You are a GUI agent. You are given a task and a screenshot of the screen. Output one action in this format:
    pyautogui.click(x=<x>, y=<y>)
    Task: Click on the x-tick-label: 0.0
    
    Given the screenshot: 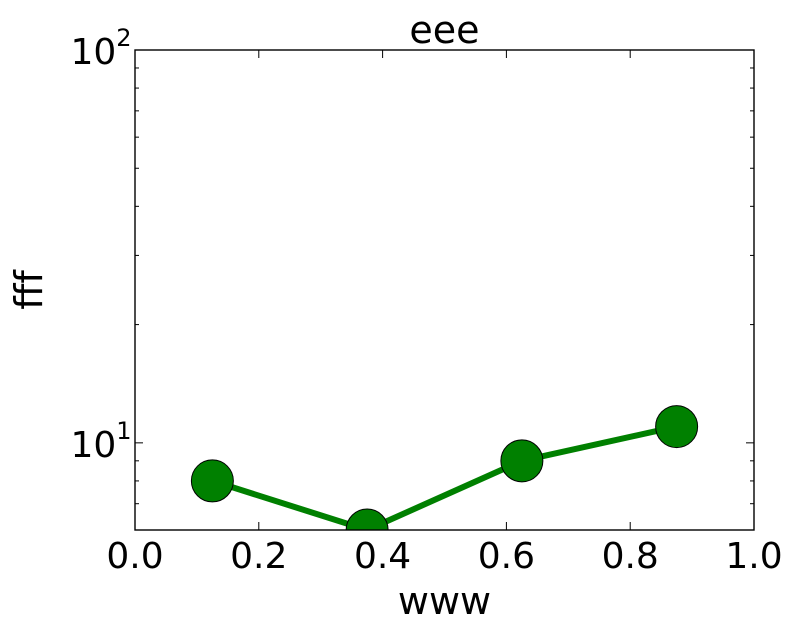 What is the action you would take?
    pyautogui.click(x=134, y=556)
    